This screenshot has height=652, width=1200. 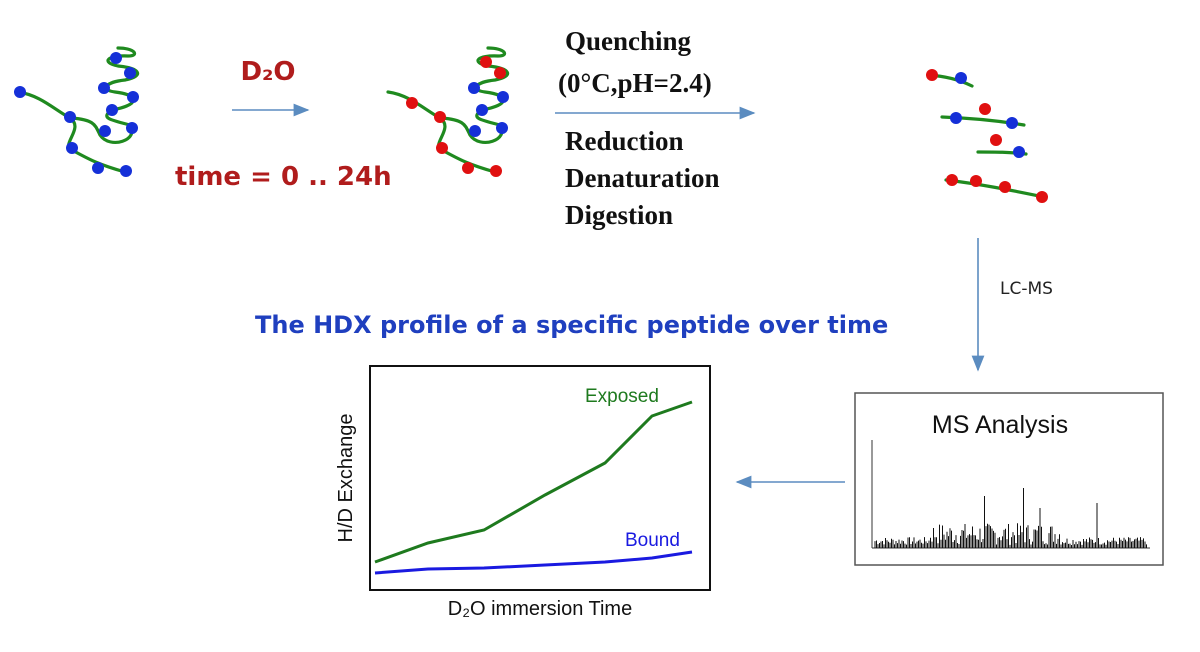 What do you see at coordinates (533, 482) in the screenshot?
I see `exposed-curve` at bounding box center [533, 482].